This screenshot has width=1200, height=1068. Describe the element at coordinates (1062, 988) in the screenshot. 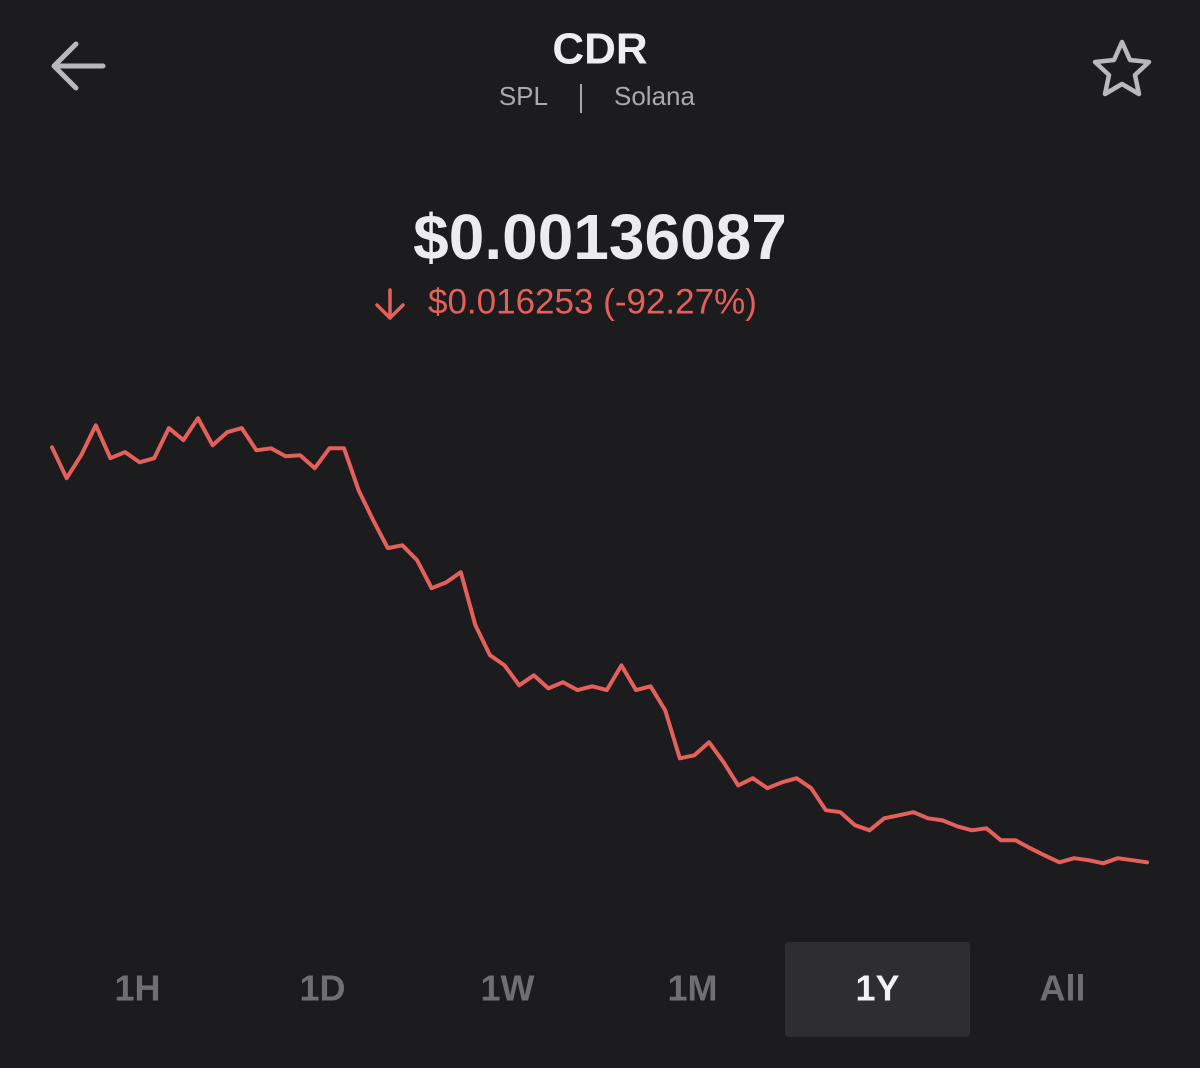

I see `range-tab: All` at that location.